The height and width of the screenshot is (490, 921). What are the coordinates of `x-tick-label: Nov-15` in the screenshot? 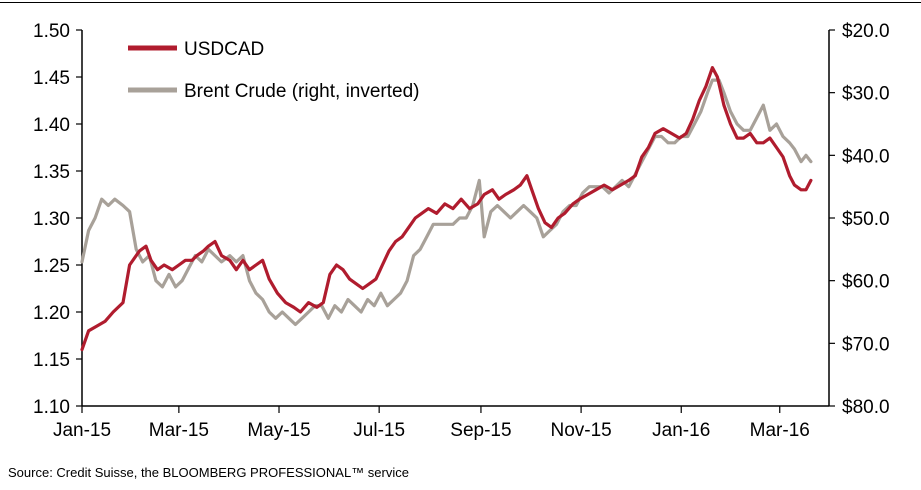 It's located at (580, 430).